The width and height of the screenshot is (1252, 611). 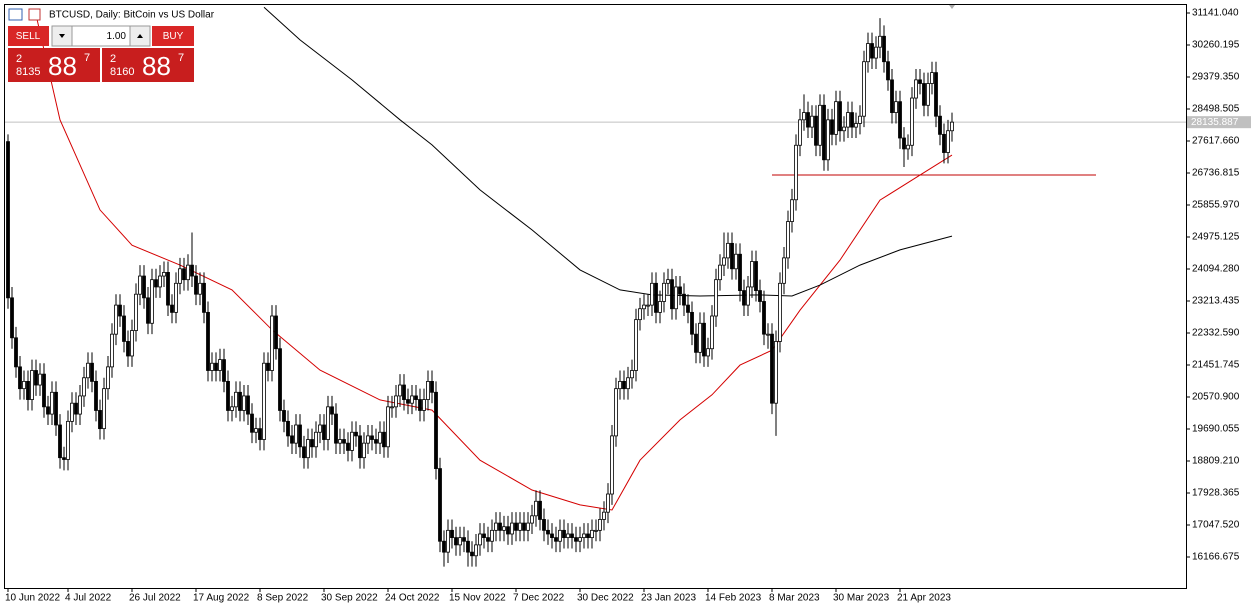 I want to click on x-tick-label: 4 Jul 2022, so click(x=88, y=598).